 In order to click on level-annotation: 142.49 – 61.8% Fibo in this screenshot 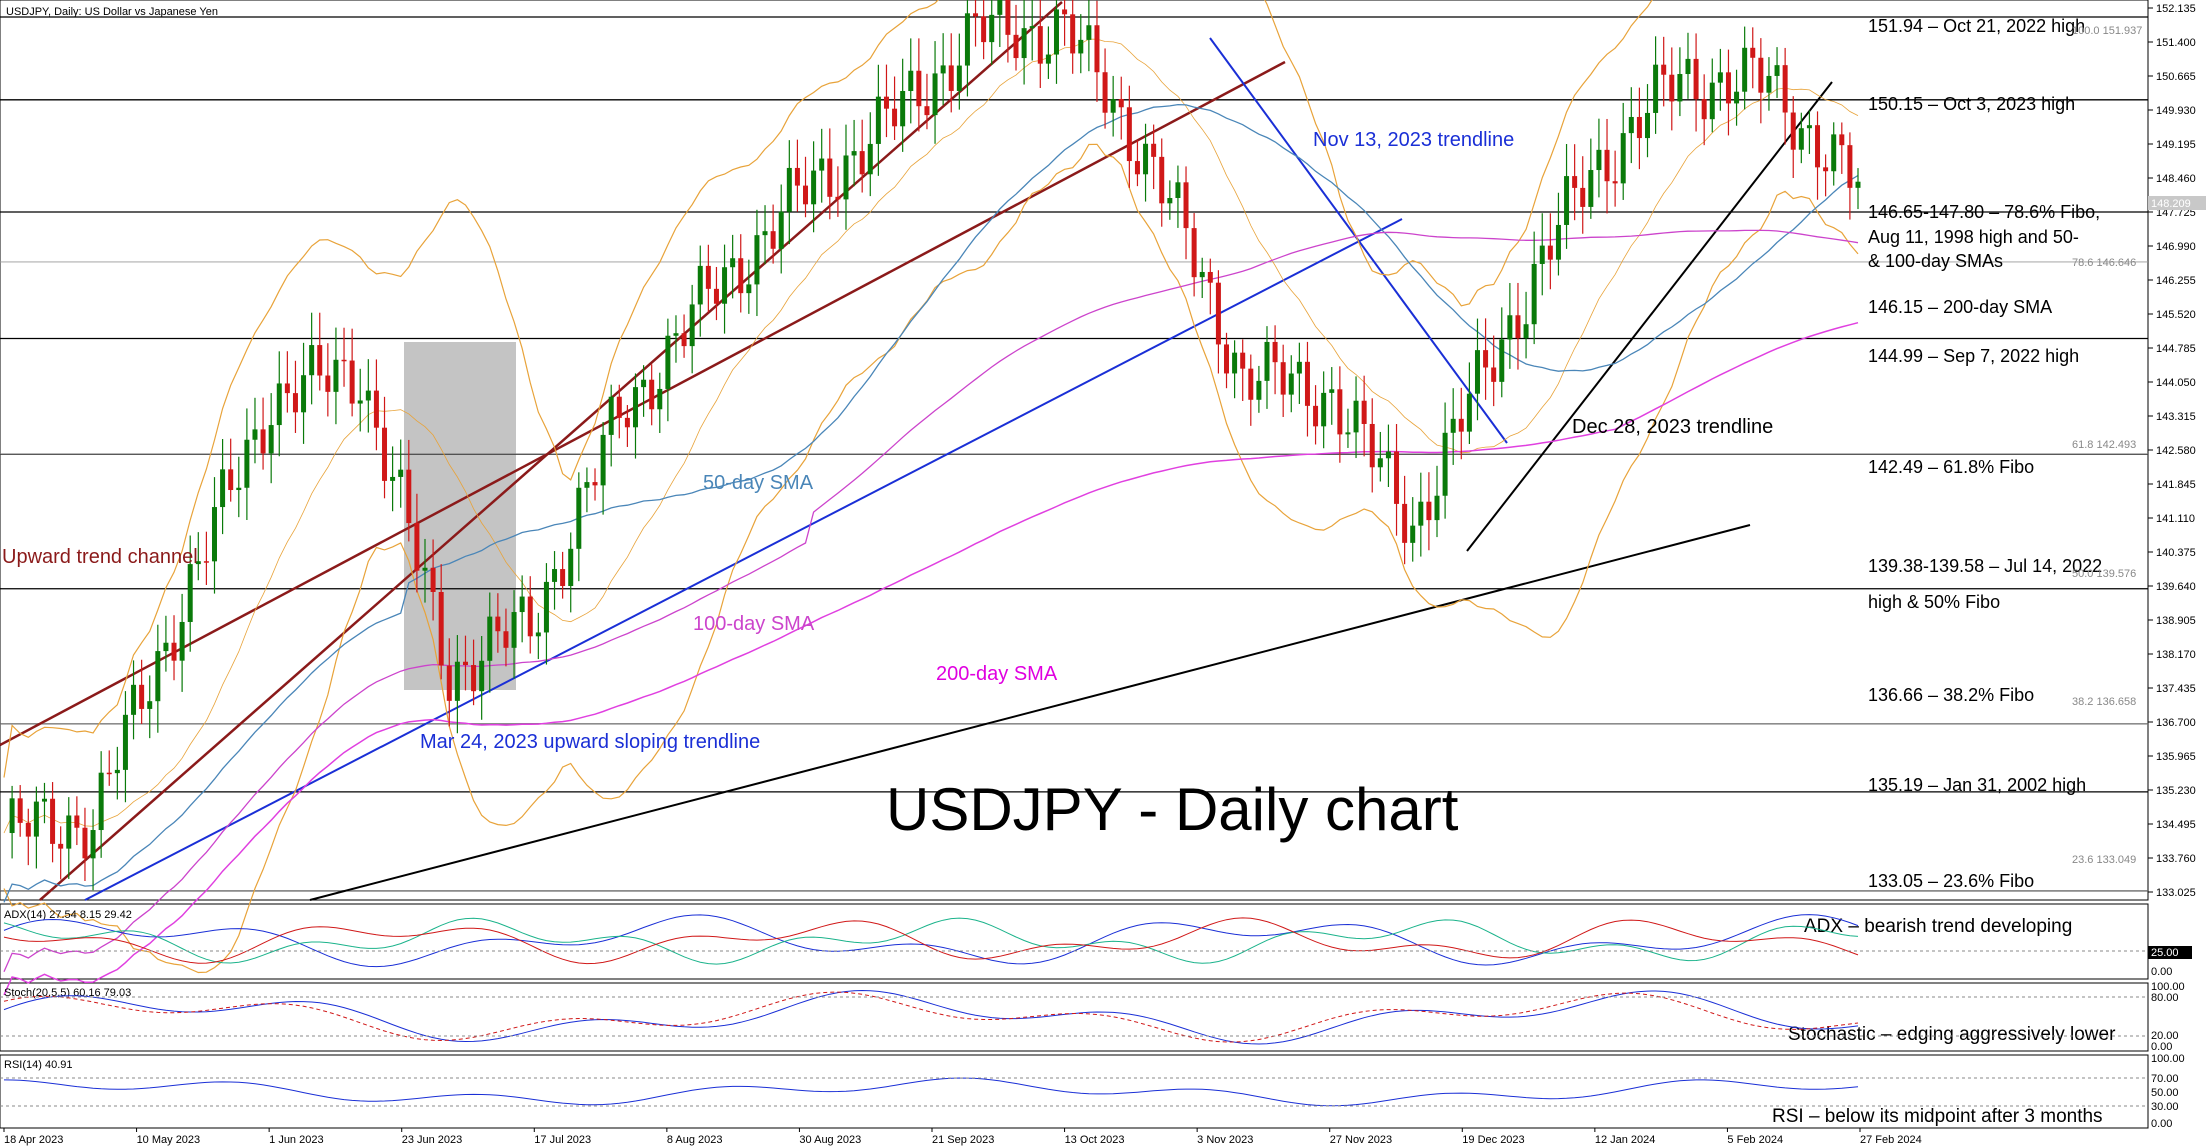, I will do `click(1951, 467)`.